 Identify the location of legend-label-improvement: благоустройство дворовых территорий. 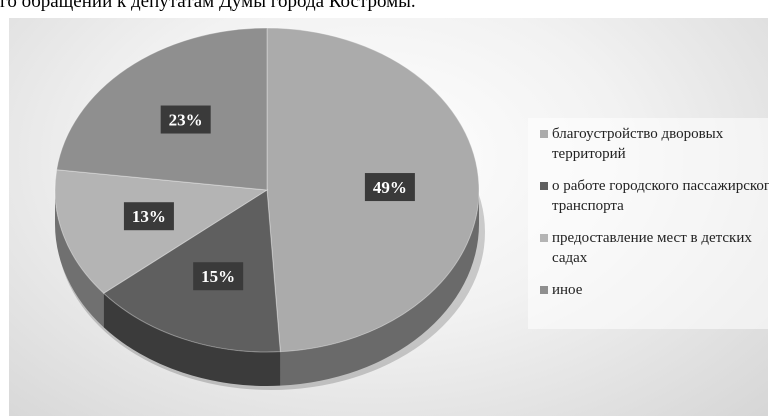
(638, 144).